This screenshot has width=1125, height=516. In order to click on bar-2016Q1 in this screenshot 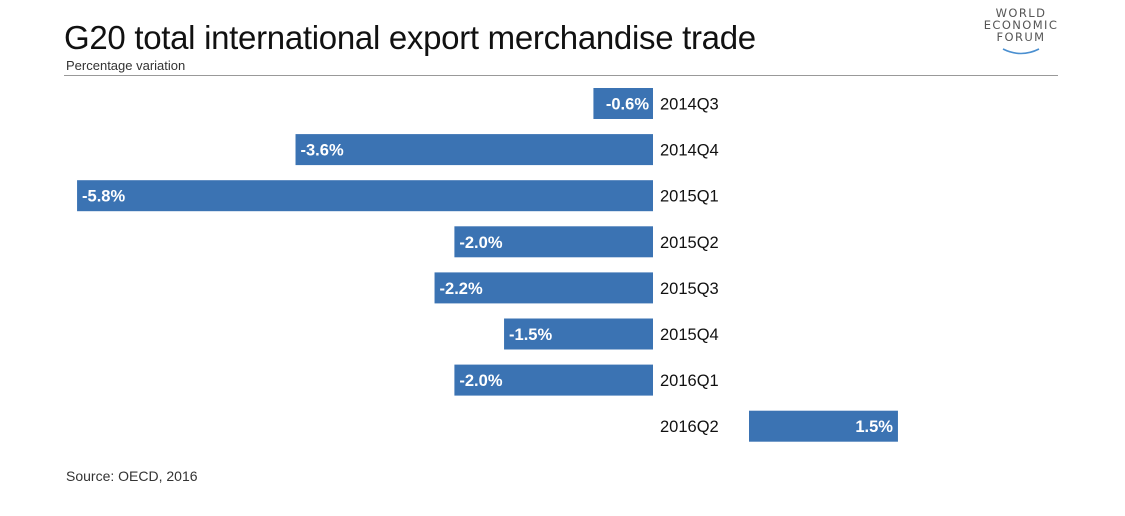, I will do `click(553, 380)`.